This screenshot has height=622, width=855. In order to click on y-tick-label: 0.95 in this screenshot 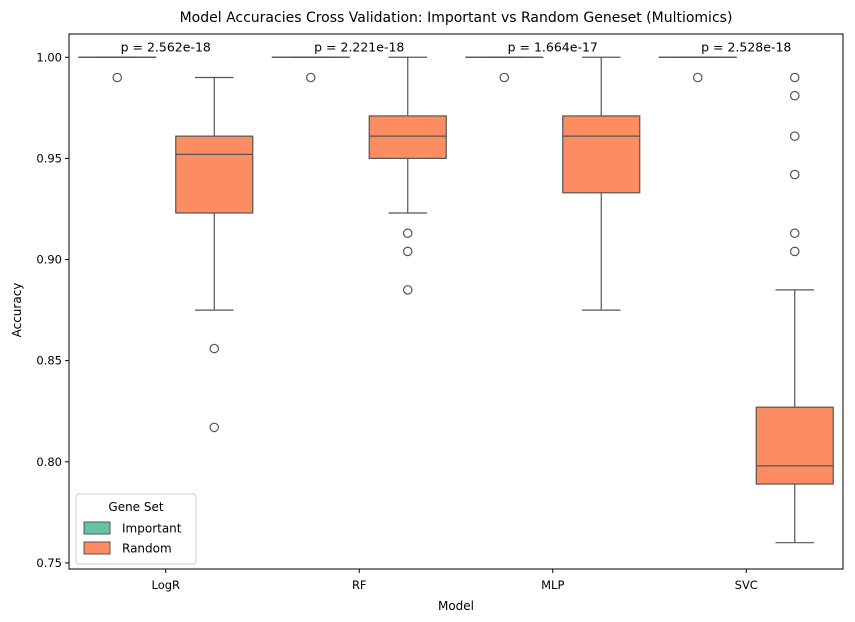, I will do `click(49, 158)`.